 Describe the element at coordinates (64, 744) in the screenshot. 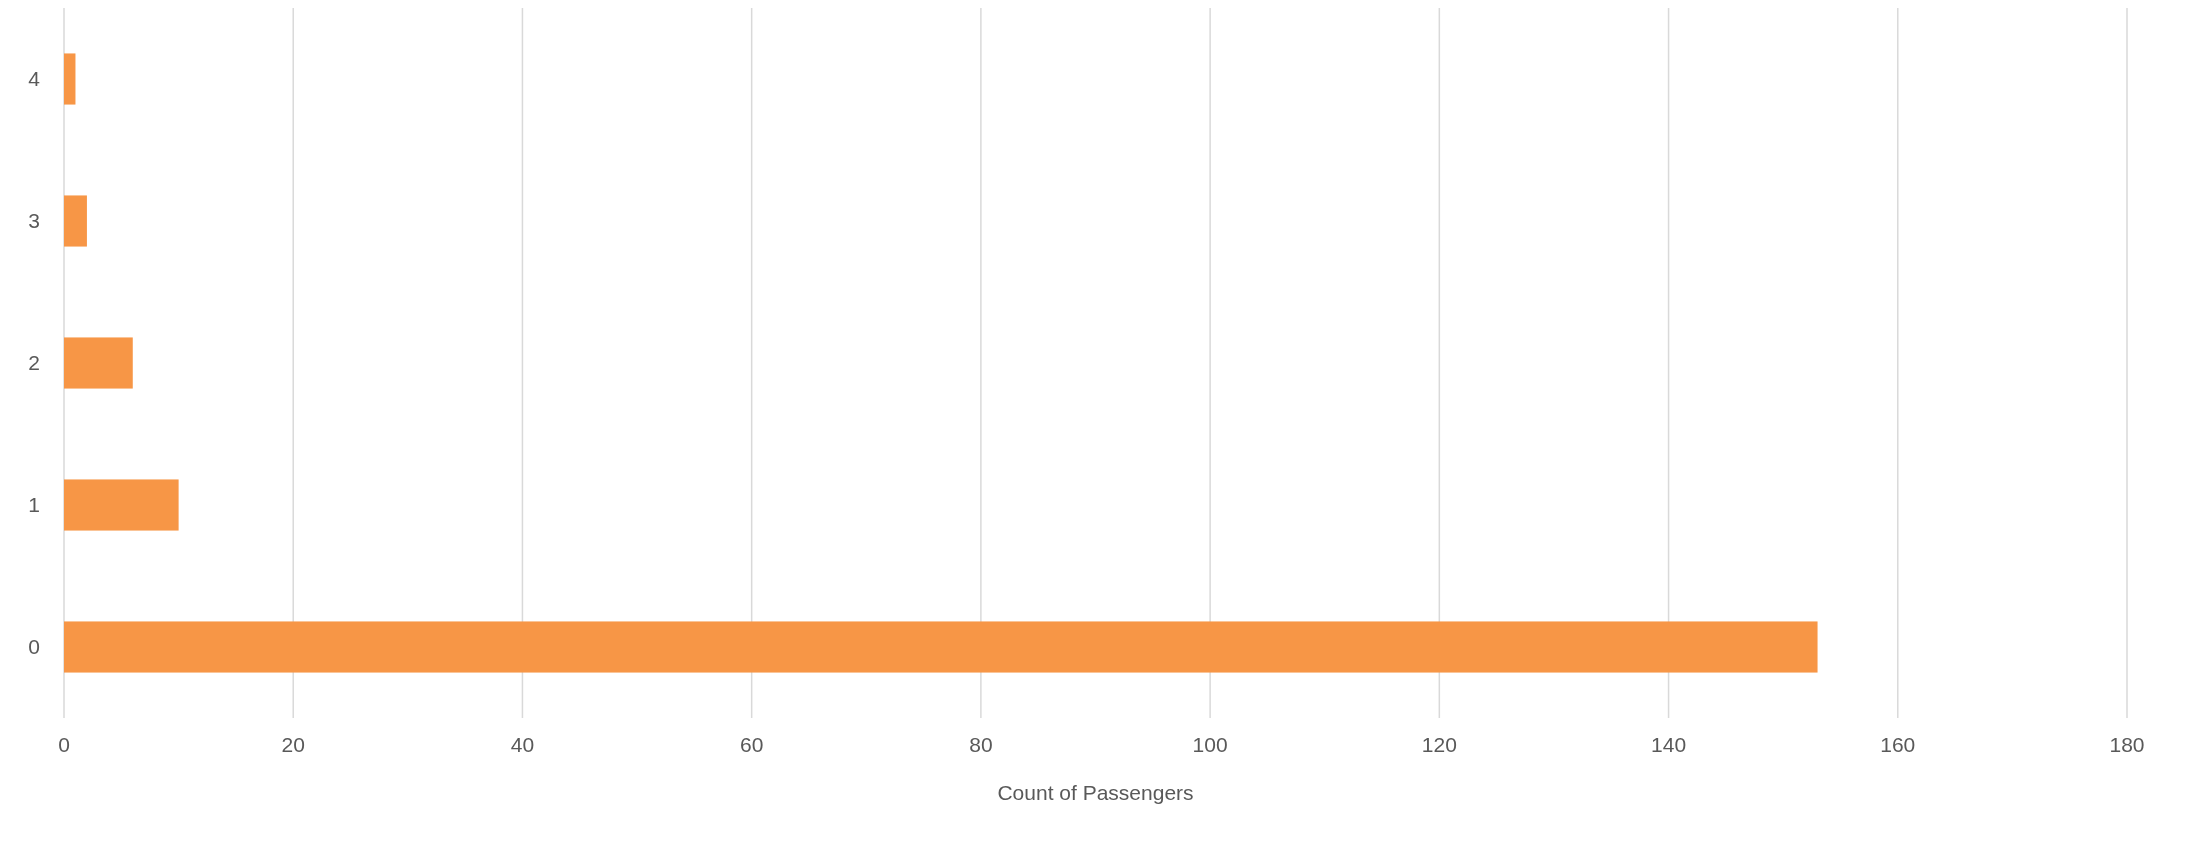

I see `x-tick-label: 0` at that location.